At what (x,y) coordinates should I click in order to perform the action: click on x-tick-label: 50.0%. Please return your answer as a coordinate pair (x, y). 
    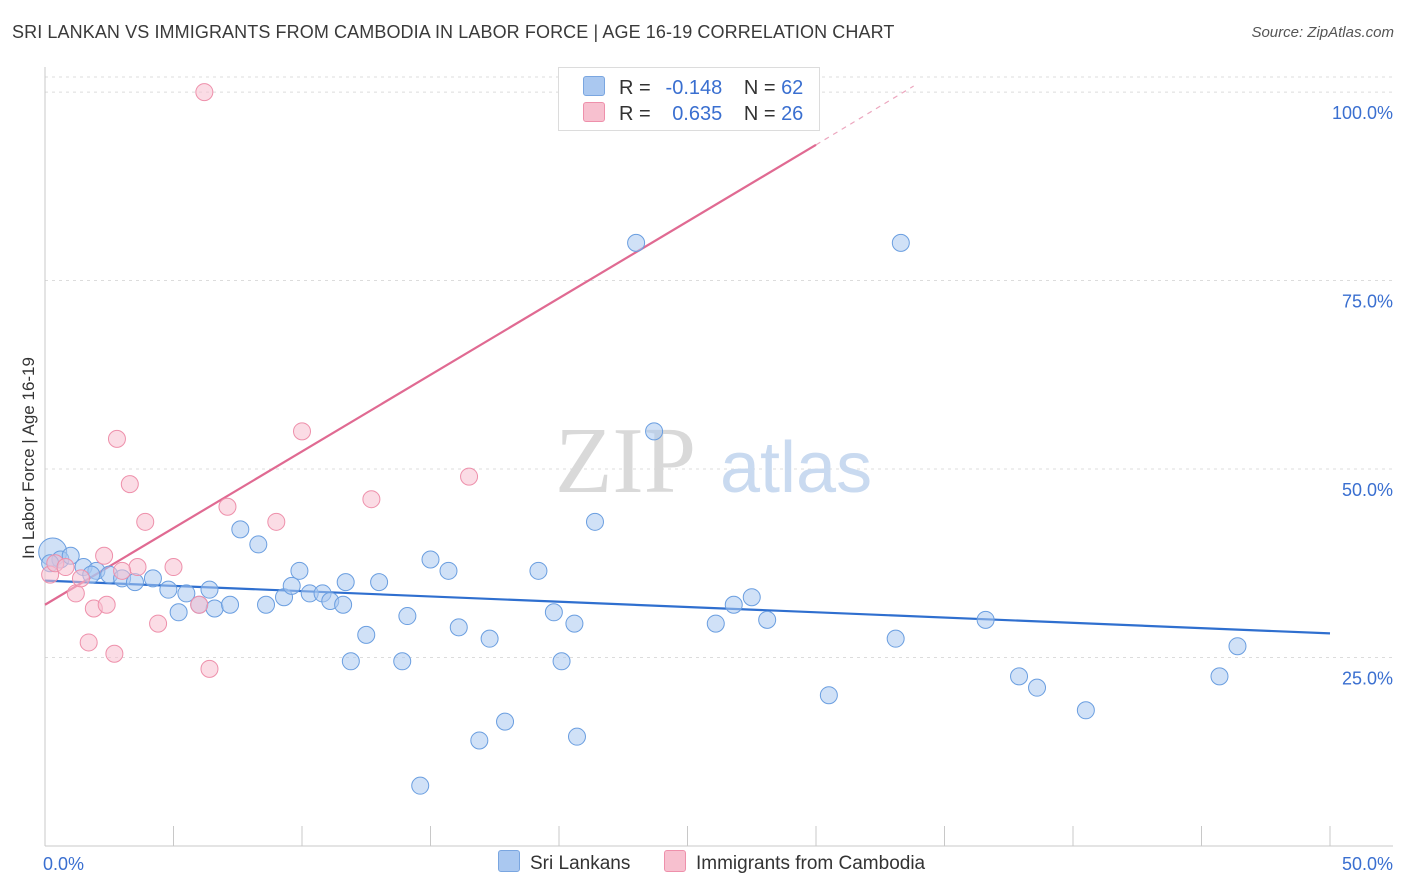
    Looking at the image, I should click on (1367, 864).